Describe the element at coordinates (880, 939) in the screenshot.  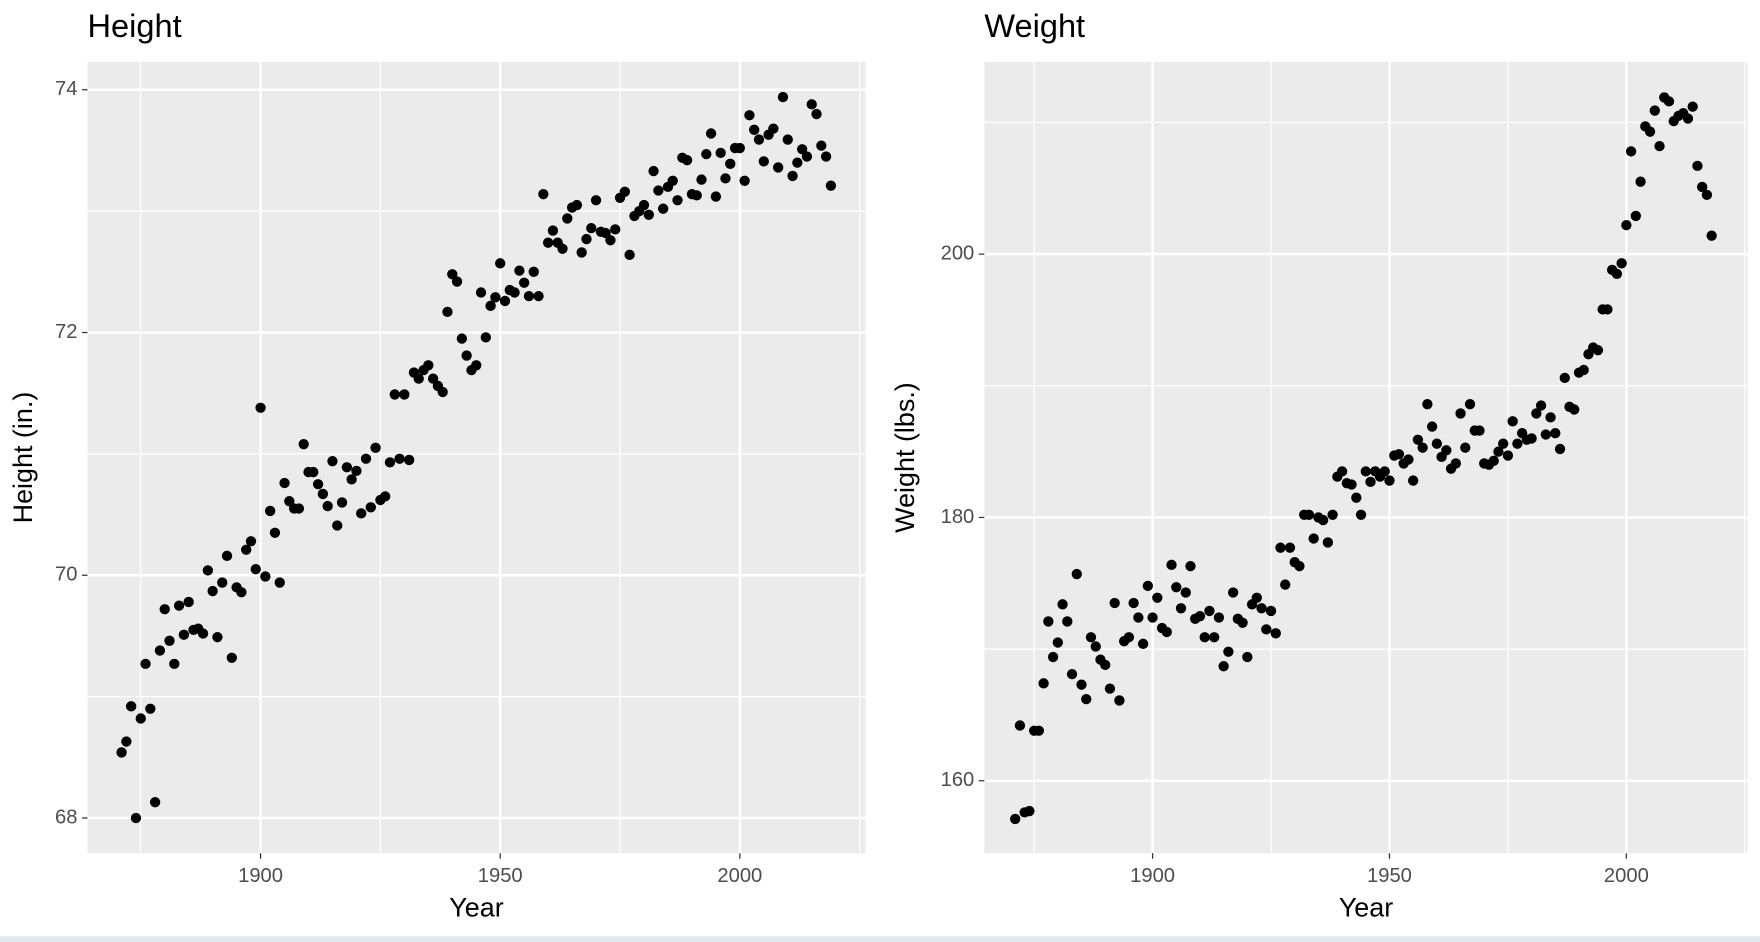
I see `bottom-strip` at that location.